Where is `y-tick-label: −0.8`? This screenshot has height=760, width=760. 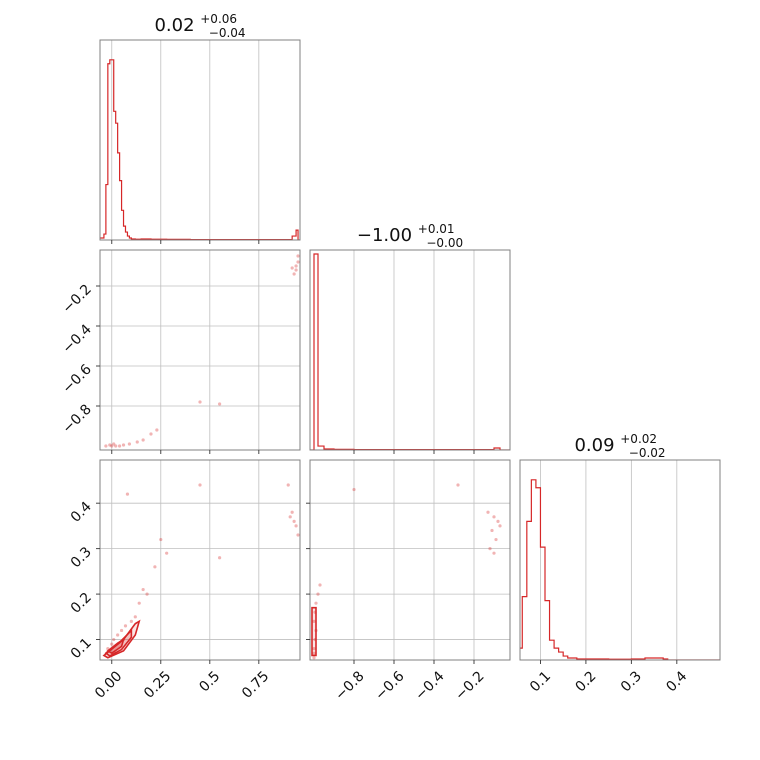
y-tick-label: −0.8 is located at coordinates (76, 419).